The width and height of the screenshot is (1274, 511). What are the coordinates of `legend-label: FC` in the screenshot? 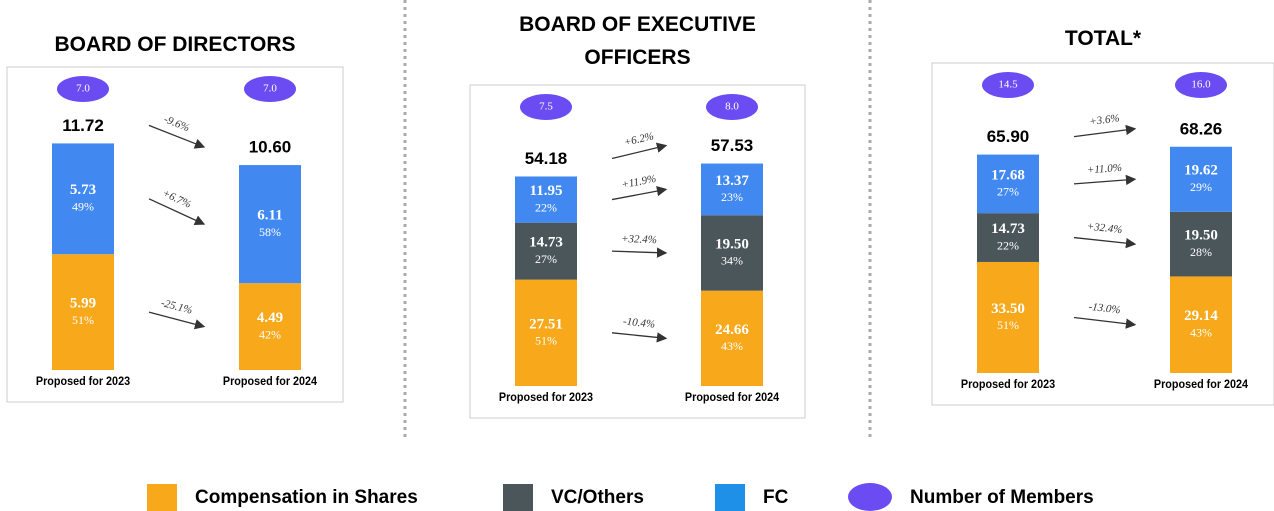 It's located at (776, 497).